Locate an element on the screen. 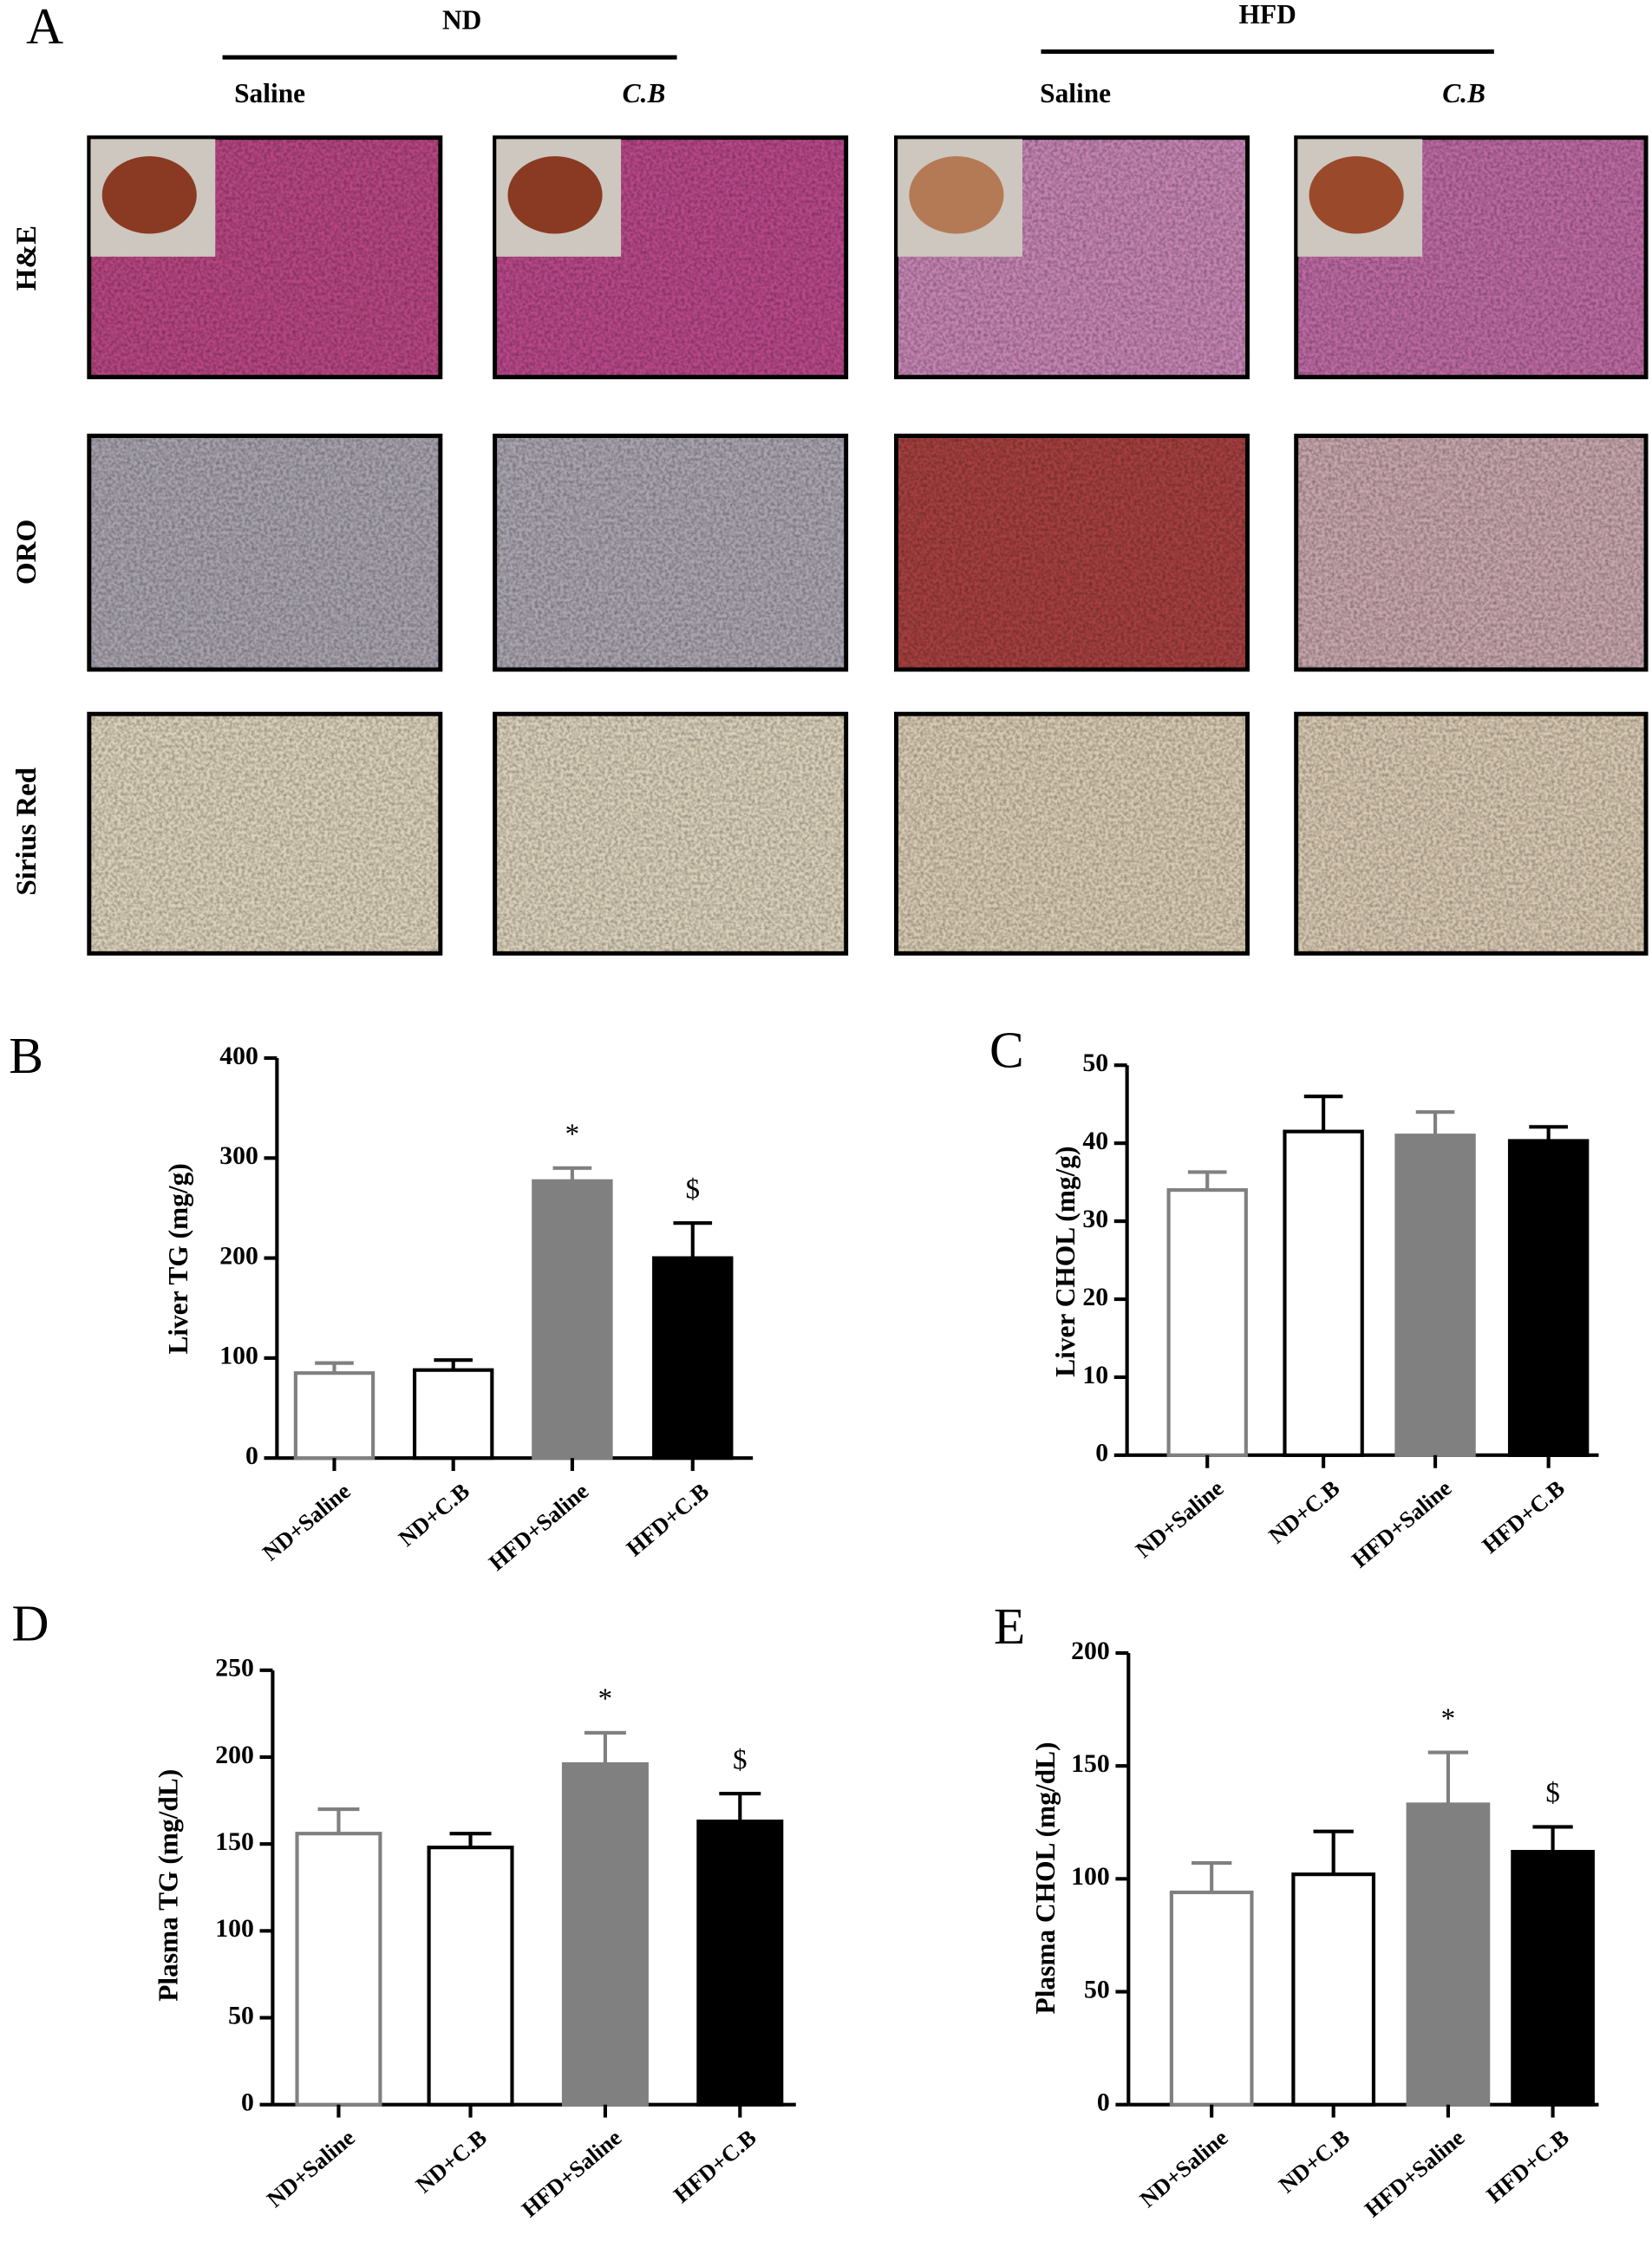 This screenshot has width=1652, height=2248. panel-label: B is located at coordinates (26, 1055).